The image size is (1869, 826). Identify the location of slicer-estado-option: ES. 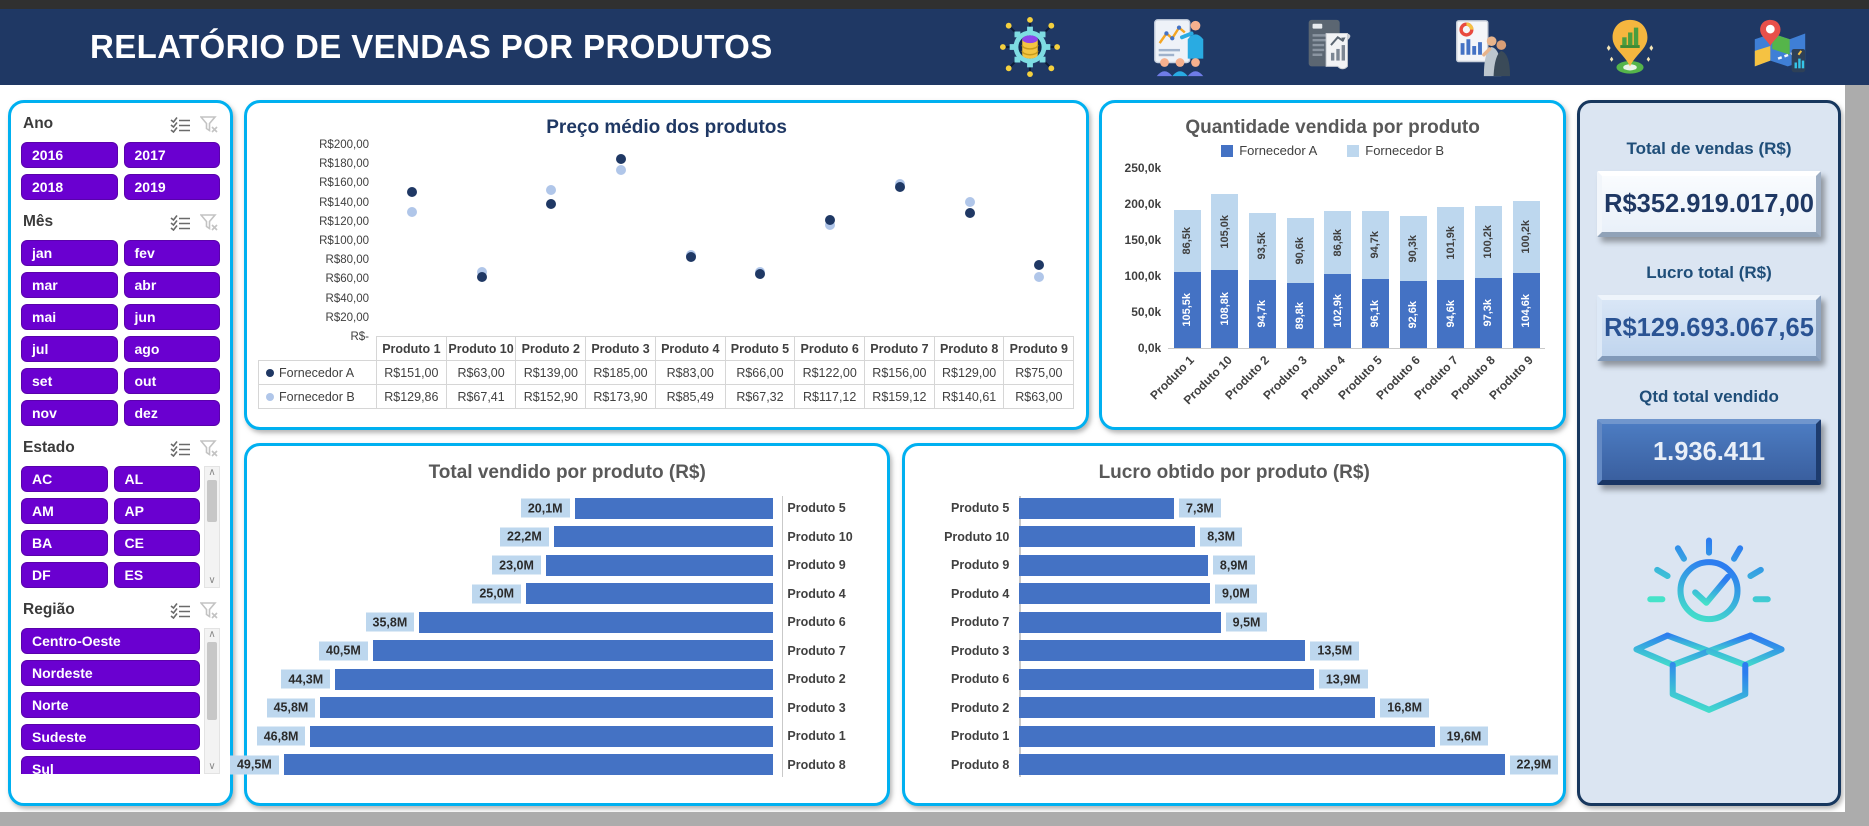
(156, 575).